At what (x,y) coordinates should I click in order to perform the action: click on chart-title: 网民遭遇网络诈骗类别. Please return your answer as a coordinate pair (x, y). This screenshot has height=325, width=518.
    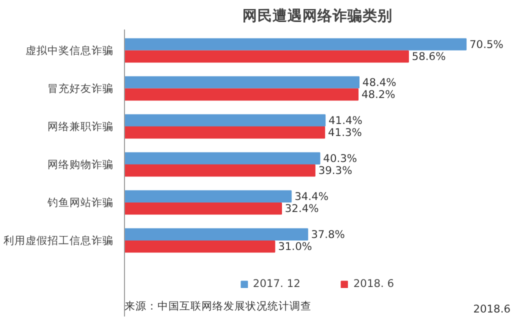
    Looking at the image, I should click on (317, 15).